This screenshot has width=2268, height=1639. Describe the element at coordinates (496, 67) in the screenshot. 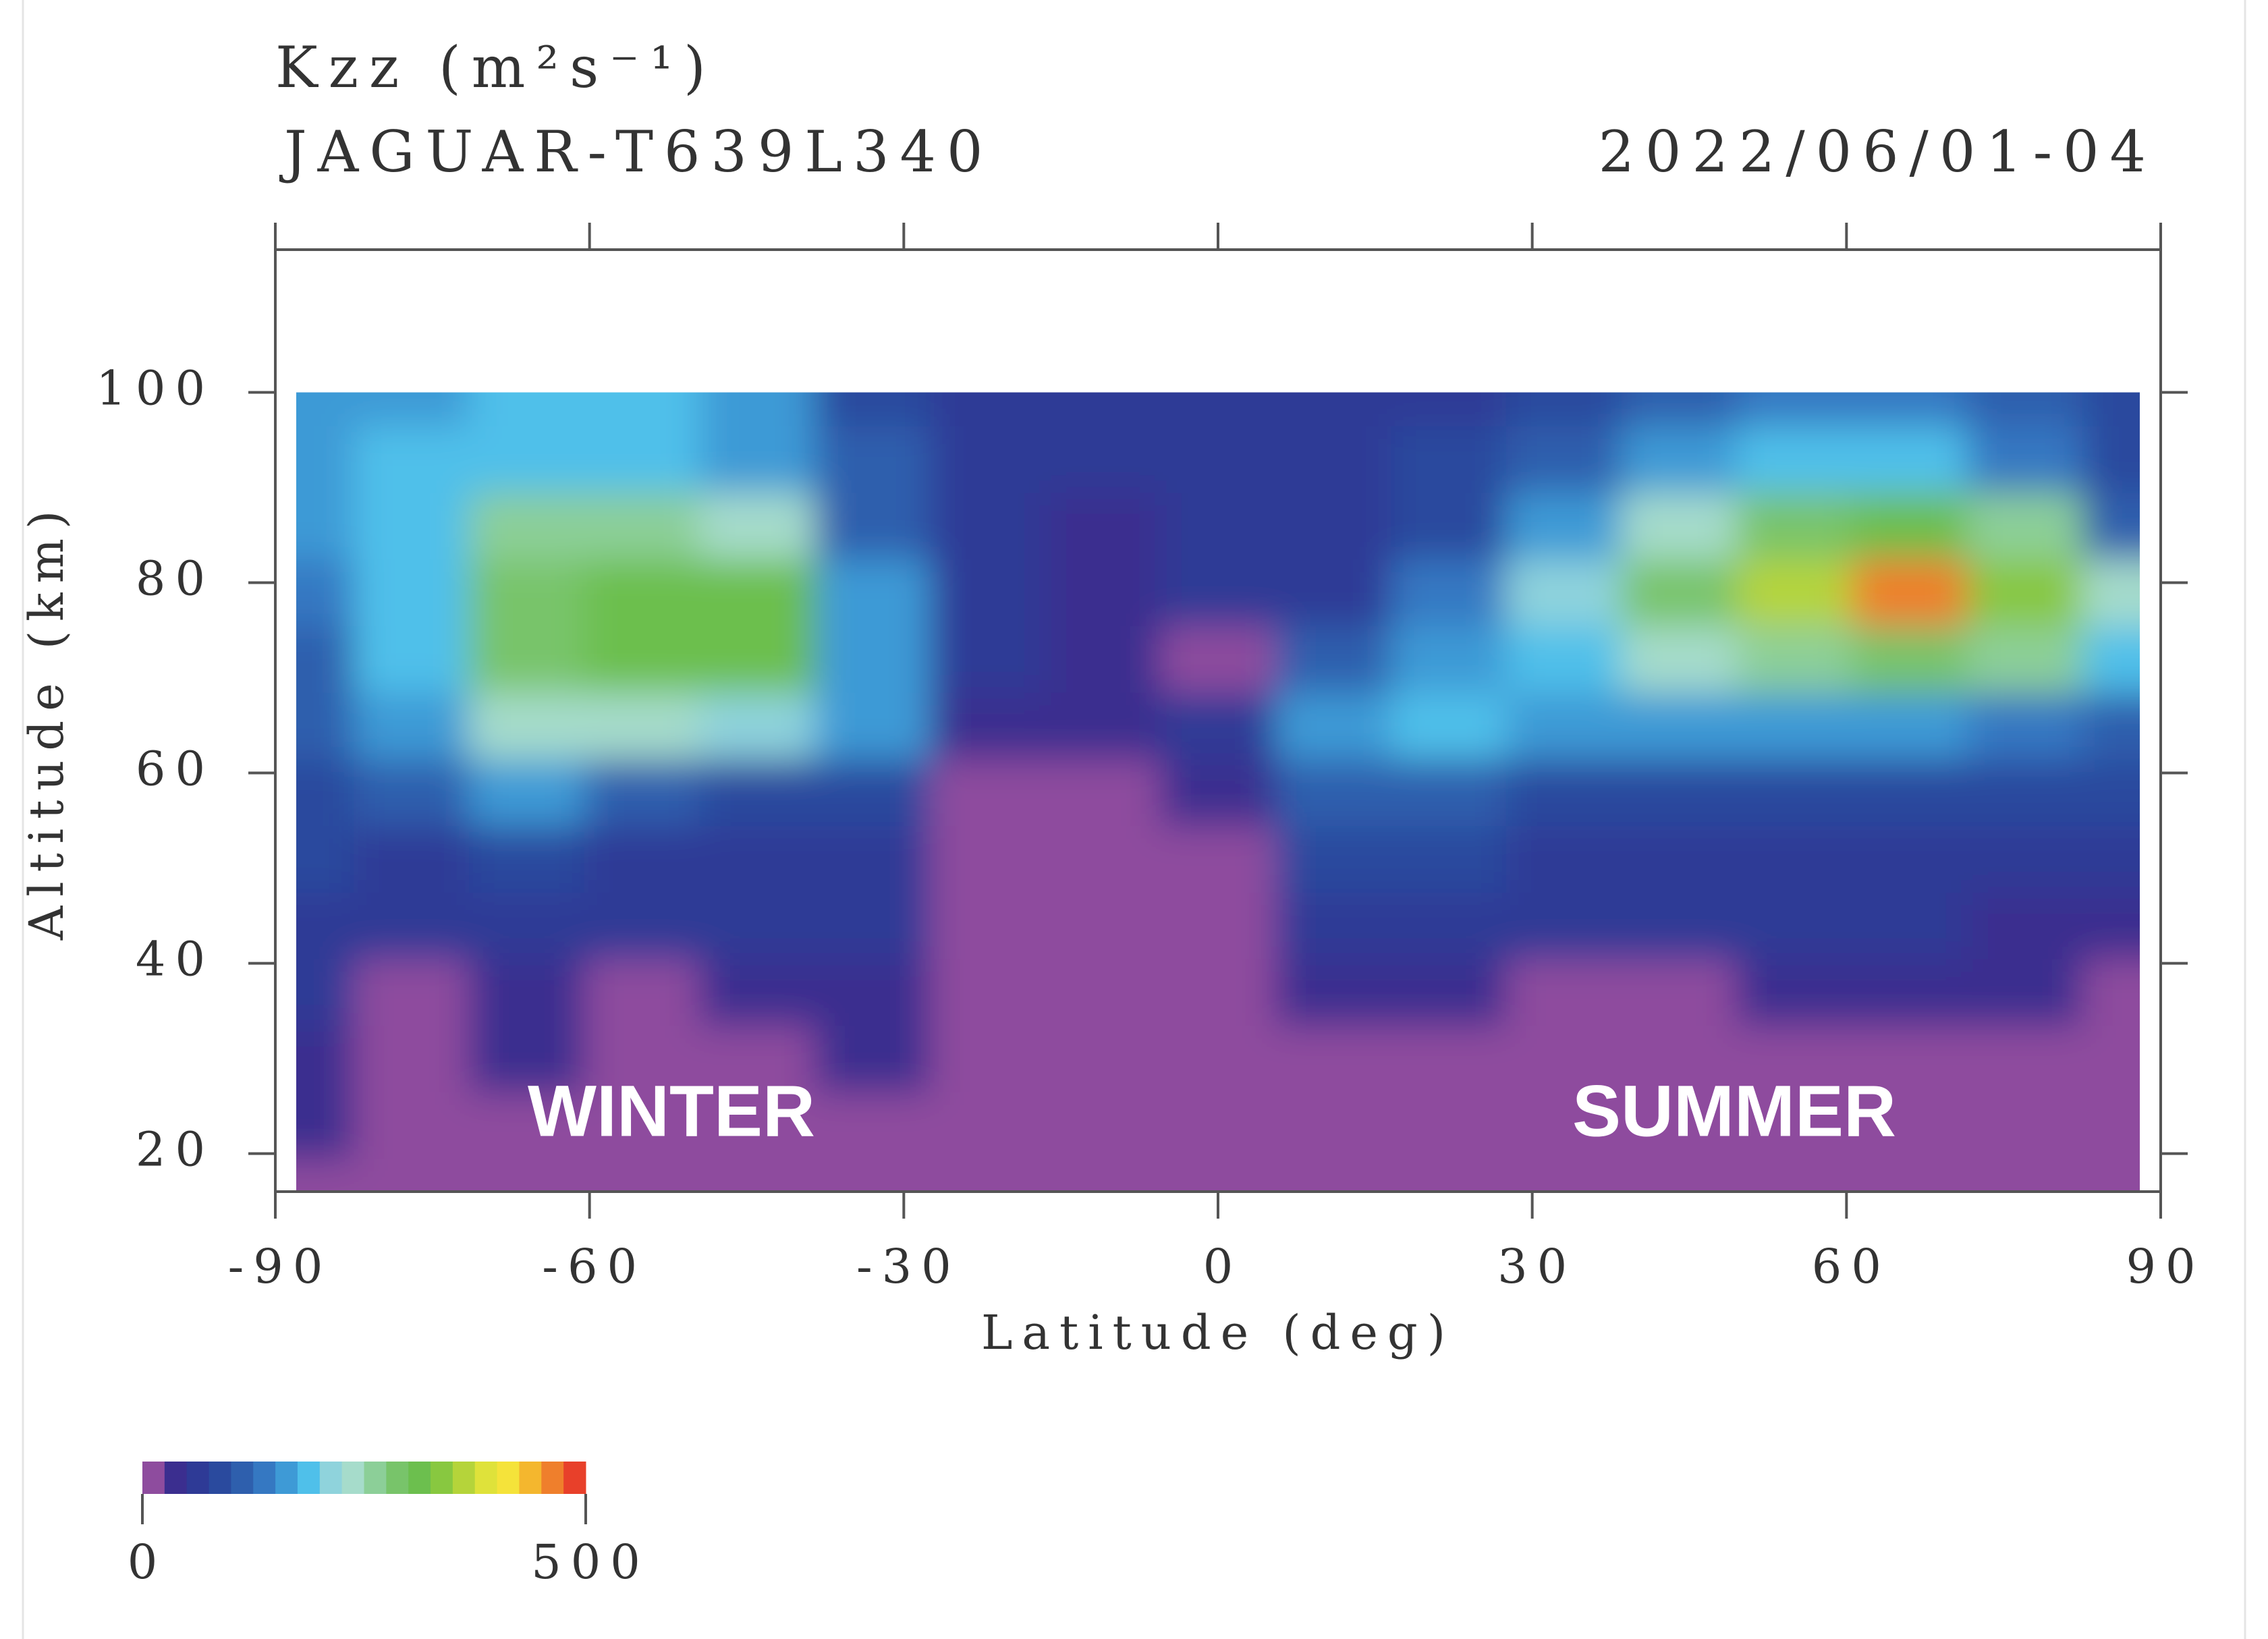

I see `chart-title: Kzz (m²s⁻¹)` at that location.